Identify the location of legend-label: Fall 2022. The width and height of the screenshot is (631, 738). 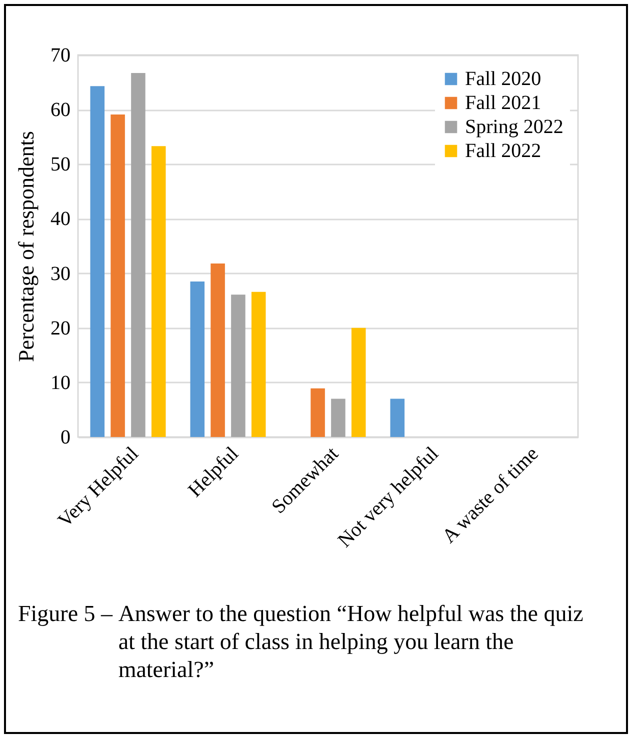
(503, 151).